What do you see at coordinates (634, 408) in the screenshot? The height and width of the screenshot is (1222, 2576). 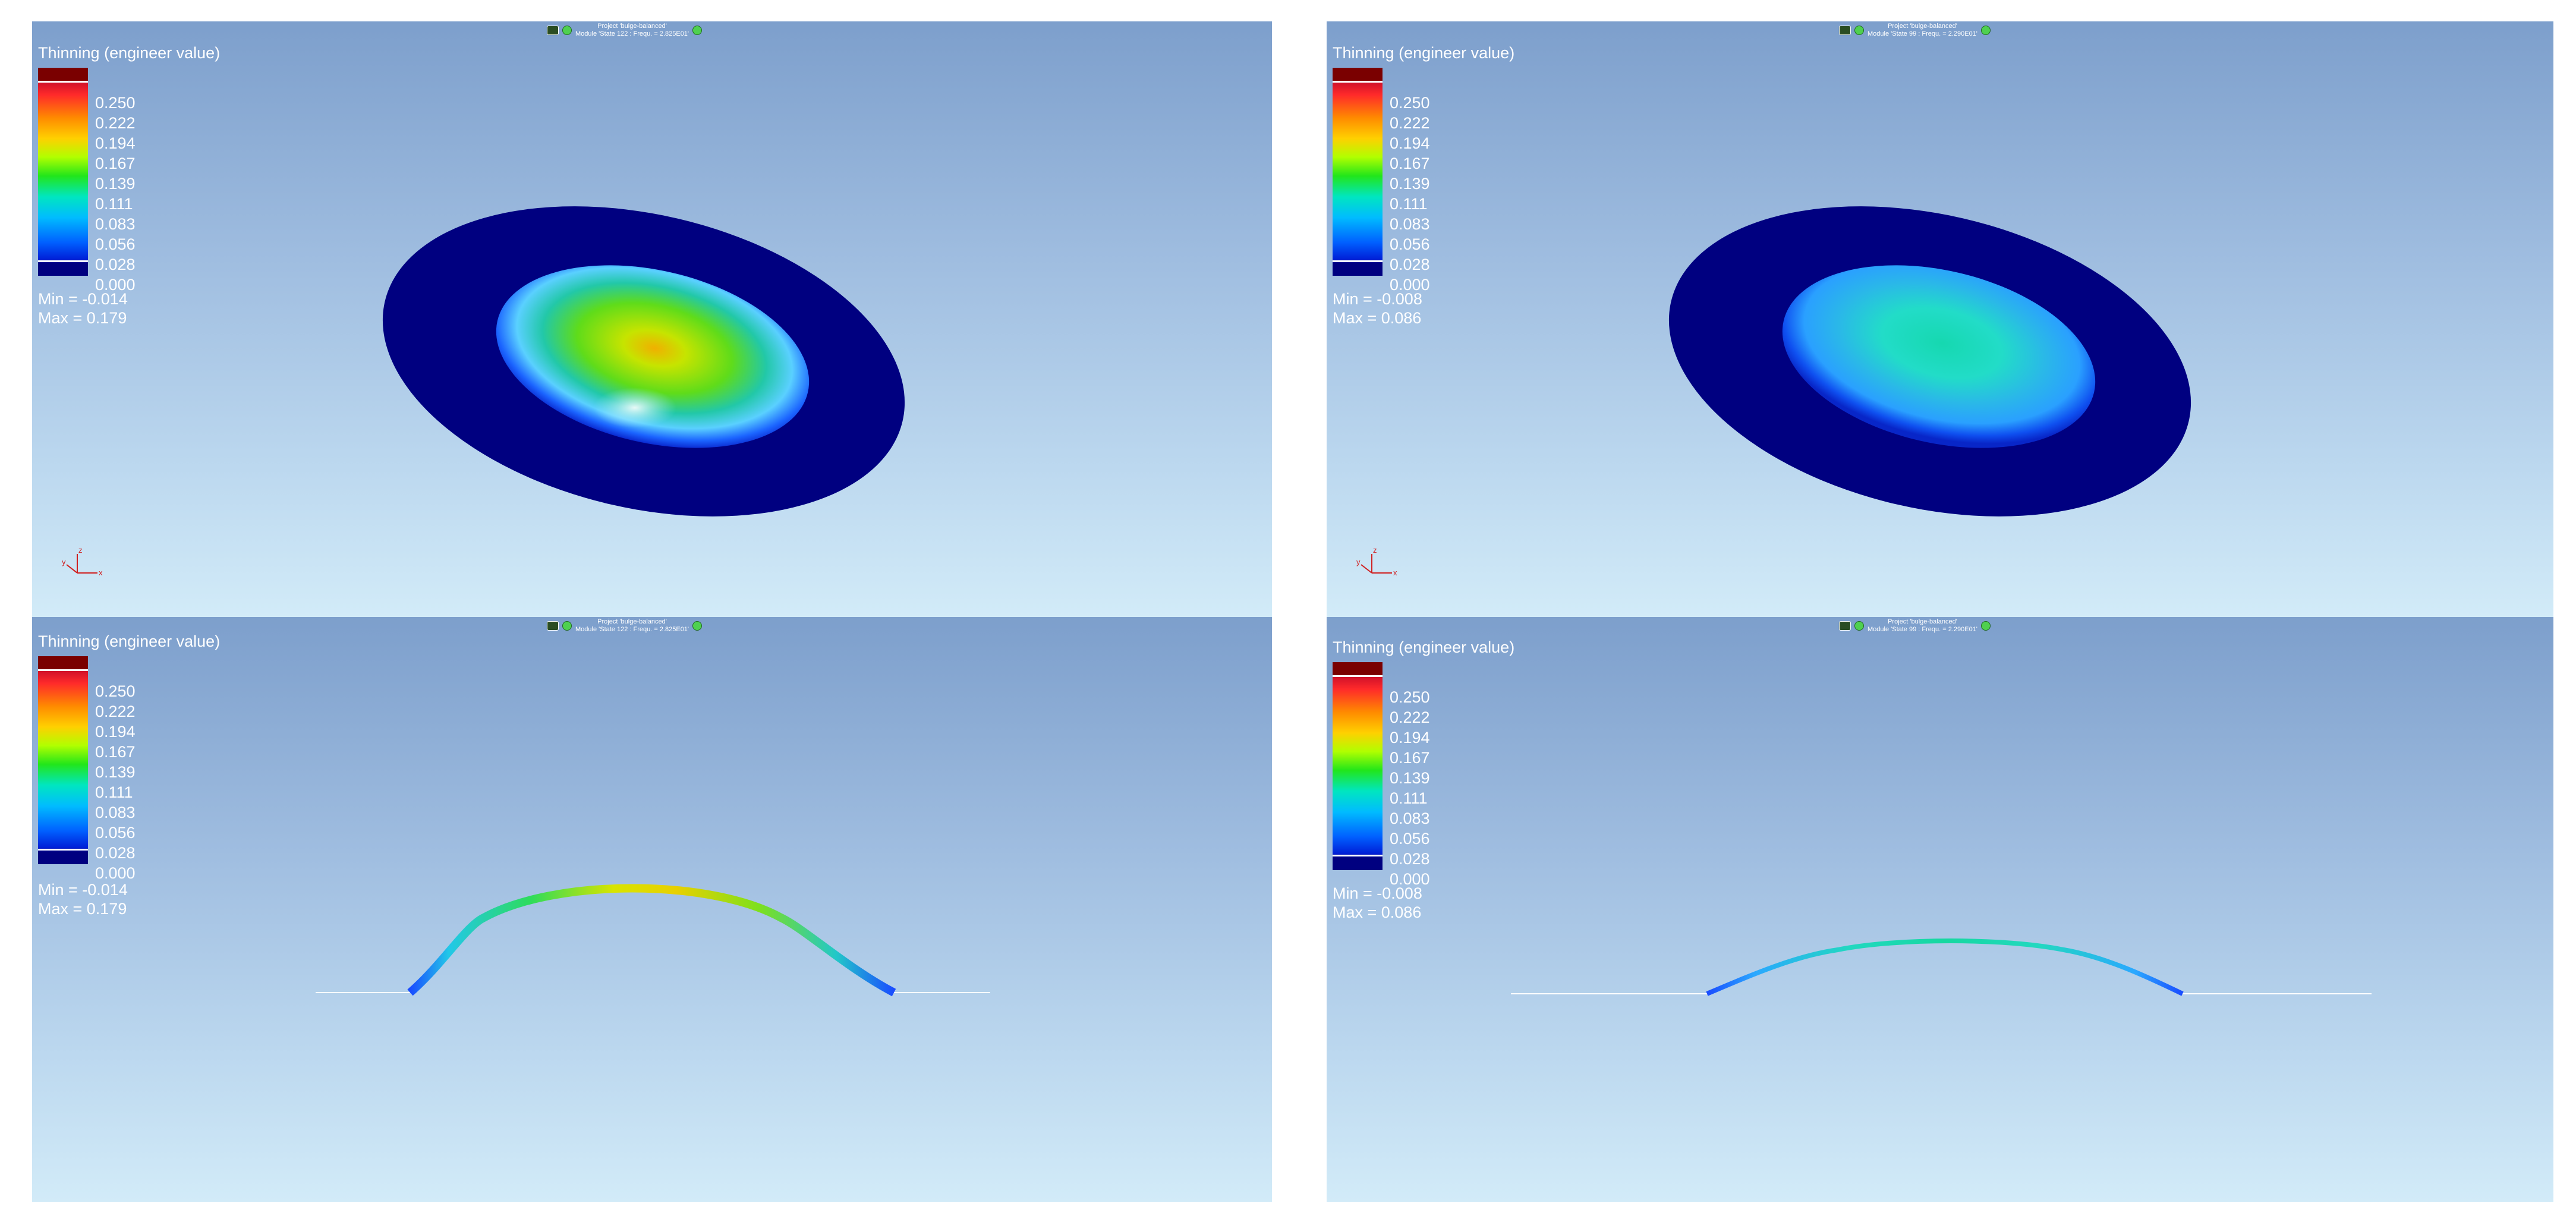 I see `surface-highlight` at bounding box center [634, 408].